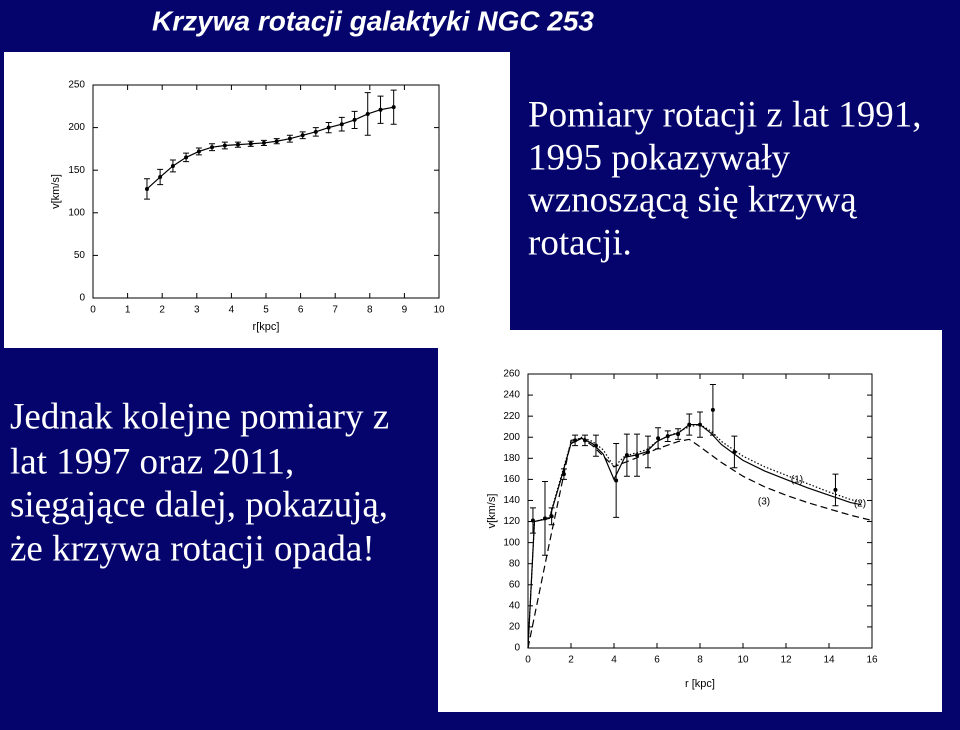 Image resolution: width=960 pixels, height=730 pixels. Describe the element at coordinates (511, 395) in the screenshot. I see `y-tick-label: 240` at that location.